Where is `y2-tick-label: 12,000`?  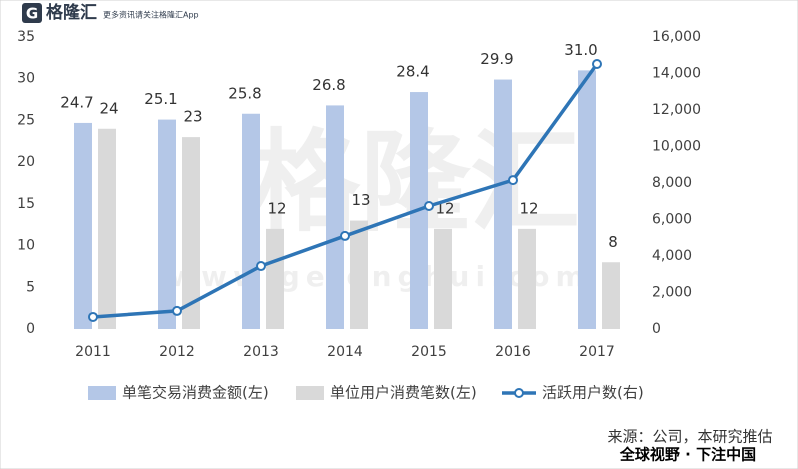
y2-tick-label: 12,000 is located at coordinates (676, 110).